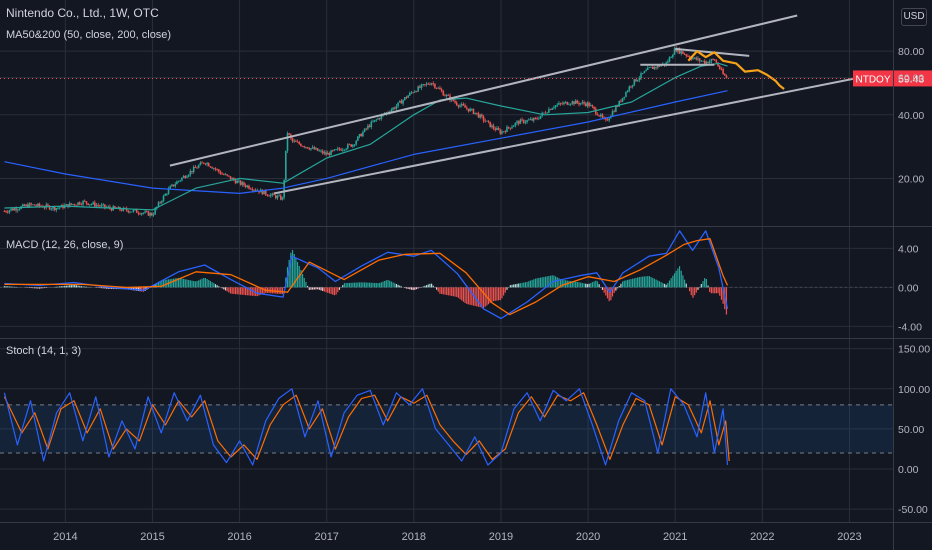  Describe the element at coordinates (366, 275) in the screenshot. I see `macd-line` at that location.